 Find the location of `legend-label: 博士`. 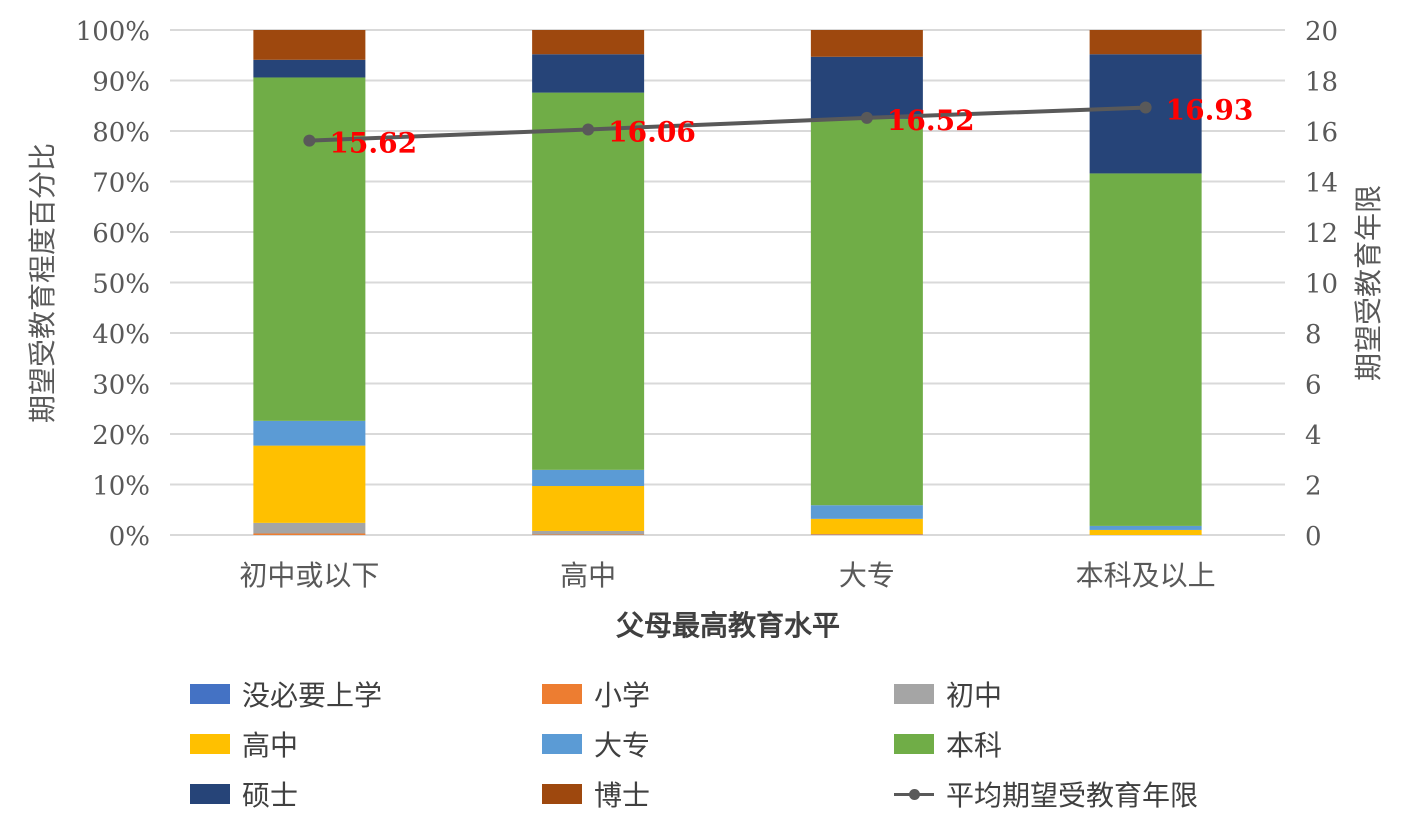

legend-label: 博士 is located at coordinates (622, 795).